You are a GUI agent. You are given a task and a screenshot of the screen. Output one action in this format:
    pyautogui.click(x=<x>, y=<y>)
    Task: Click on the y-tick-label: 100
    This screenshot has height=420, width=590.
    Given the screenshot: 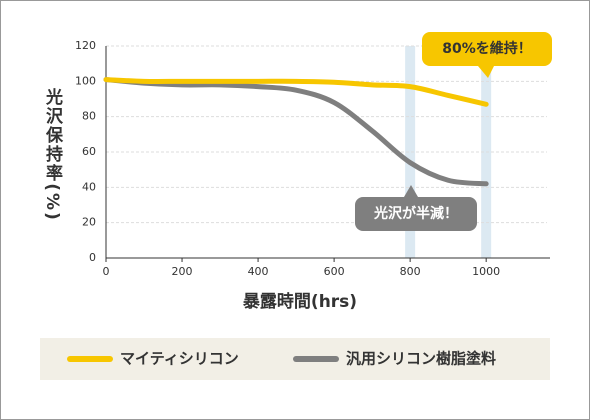 What is the action you would take?
    pyautogui.click(x=85, y=80)
    